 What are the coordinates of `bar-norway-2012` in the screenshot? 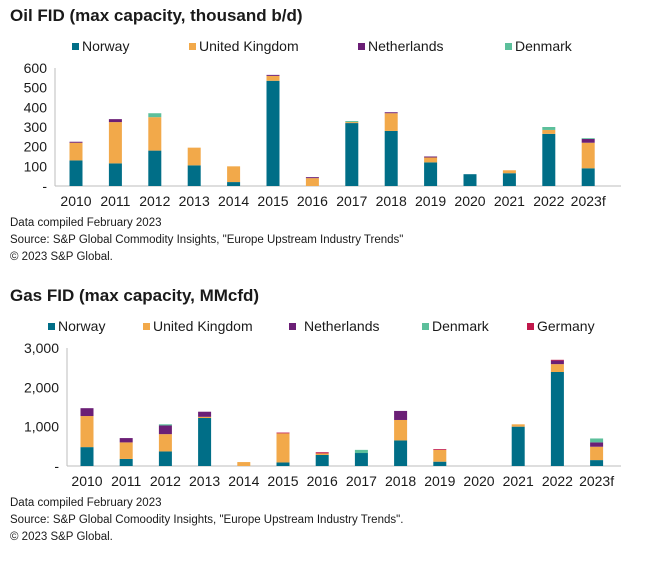 It's located at (155, 168).